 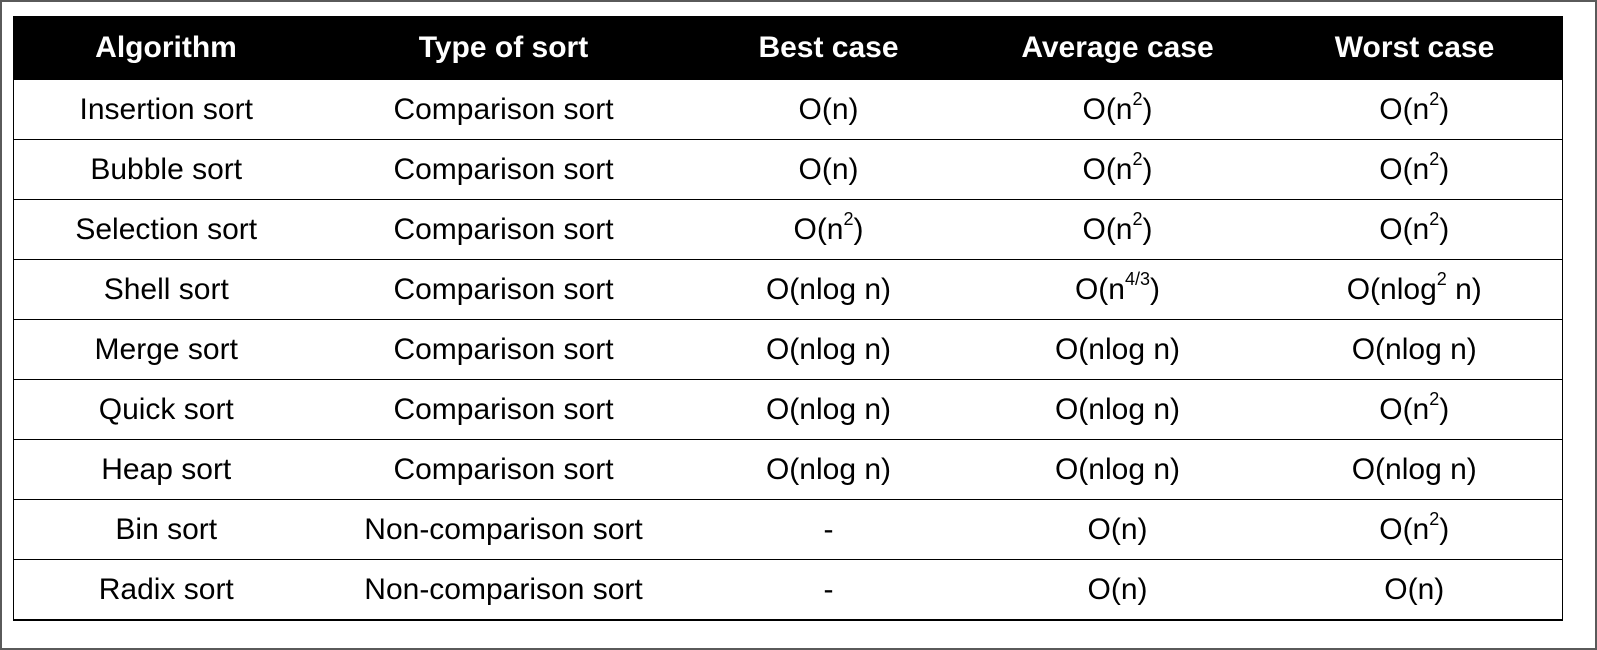 What do you see at coordinates (503, 48) in the screenshot?
I see `header-type-of-sort: Type of sort` at bounding box center [503, 48].